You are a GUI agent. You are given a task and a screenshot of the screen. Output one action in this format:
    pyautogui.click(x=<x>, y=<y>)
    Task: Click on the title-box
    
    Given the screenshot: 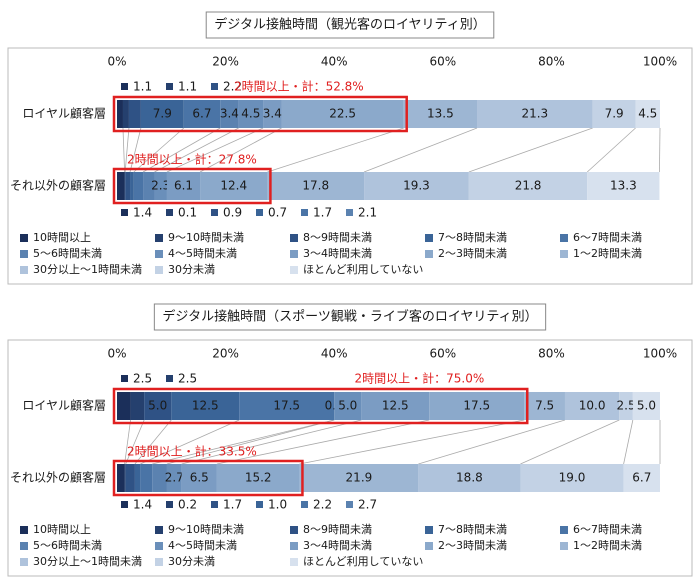 What is the action you would take?
    pyautogui.click(x=350, y=25)
    